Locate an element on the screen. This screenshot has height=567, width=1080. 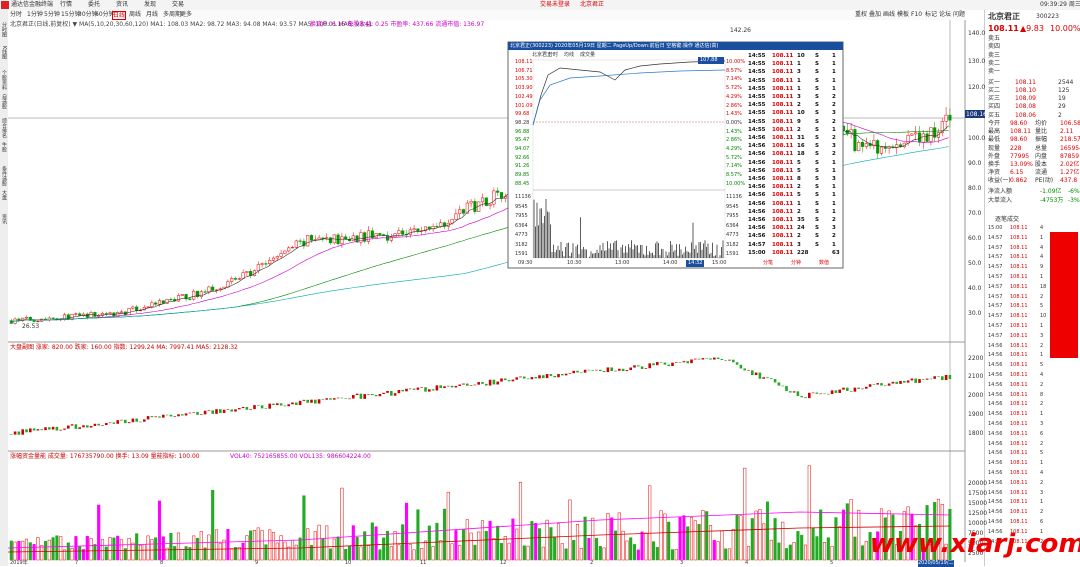
side-tab: 综合排名 is located at coordinates (4, 128).